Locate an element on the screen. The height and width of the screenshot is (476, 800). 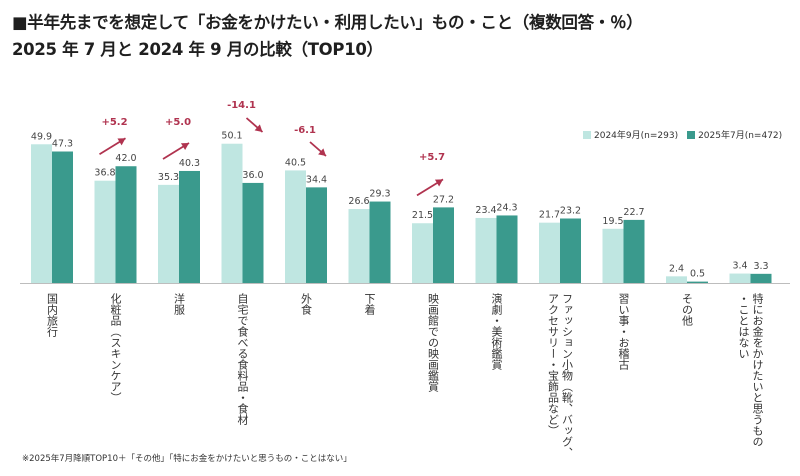
data-label-2025: 22.7 is located at coordinates (633, 212).